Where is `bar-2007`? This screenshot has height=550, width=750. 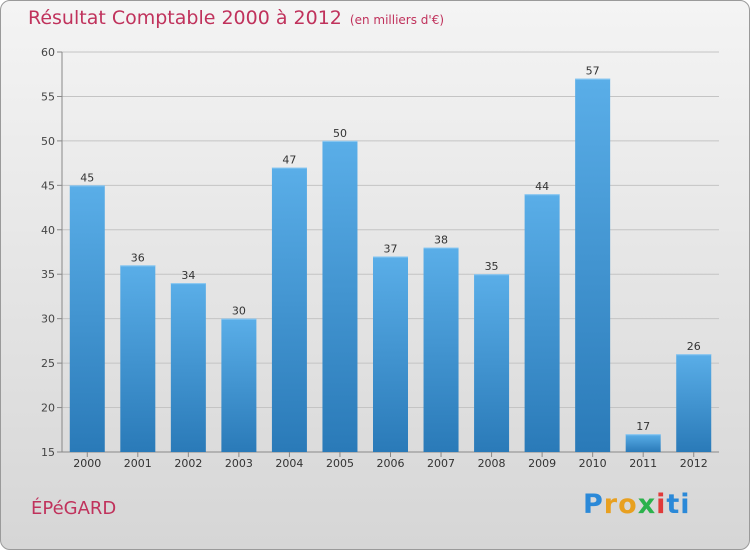
bar-2007 is located at coordinates (441, 349).